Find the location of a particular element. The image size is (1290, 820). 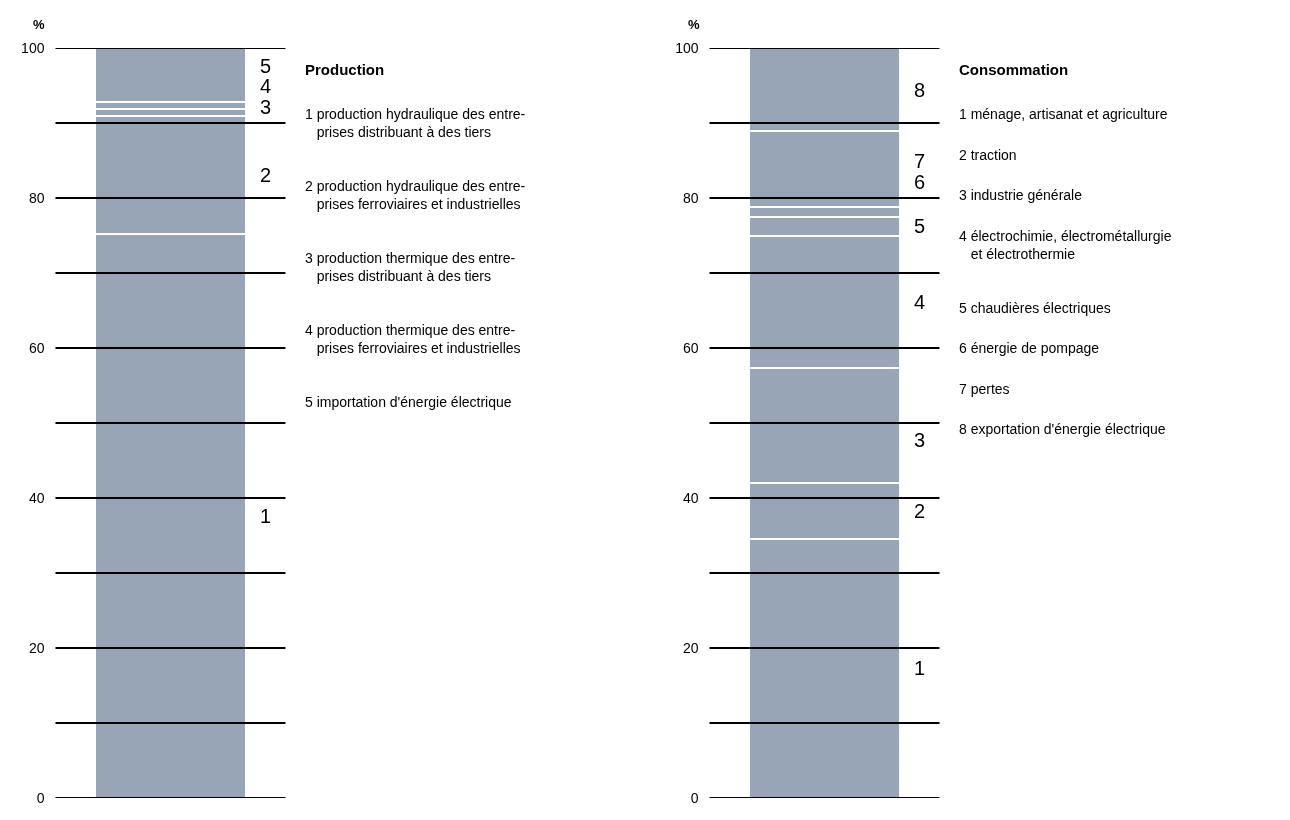

text: 7 pertes is located at coordinates (984, 389).